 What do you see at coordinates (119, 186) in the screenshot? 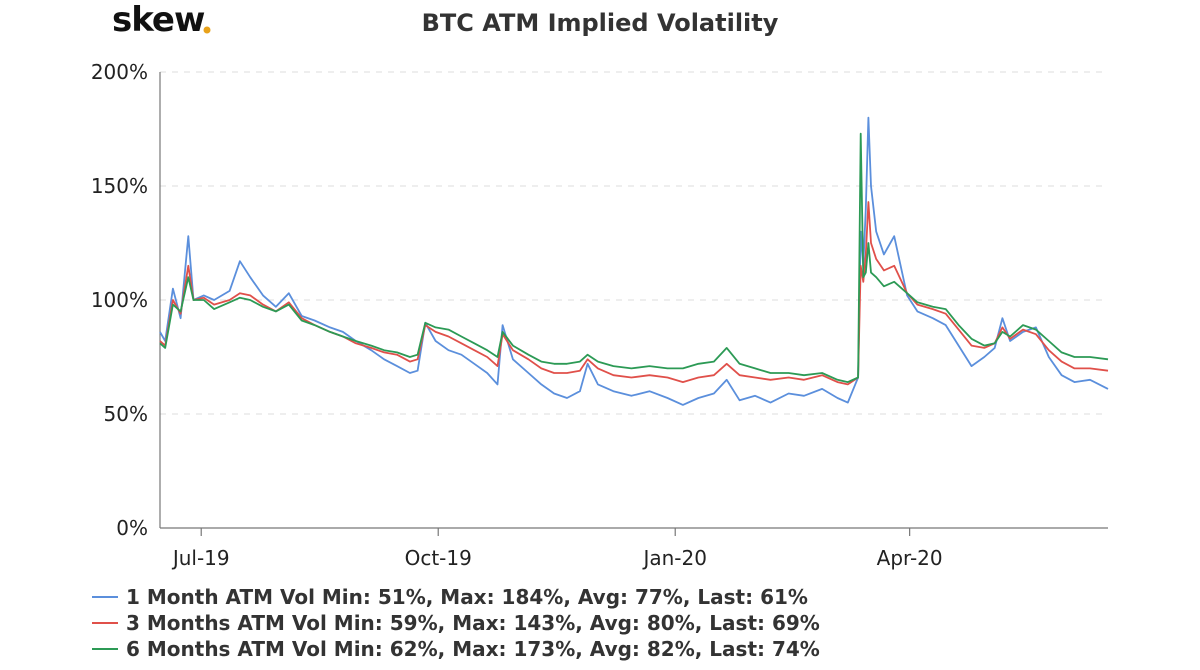
I see `y-tick-label: 150%` at bounding box center [119, 186].